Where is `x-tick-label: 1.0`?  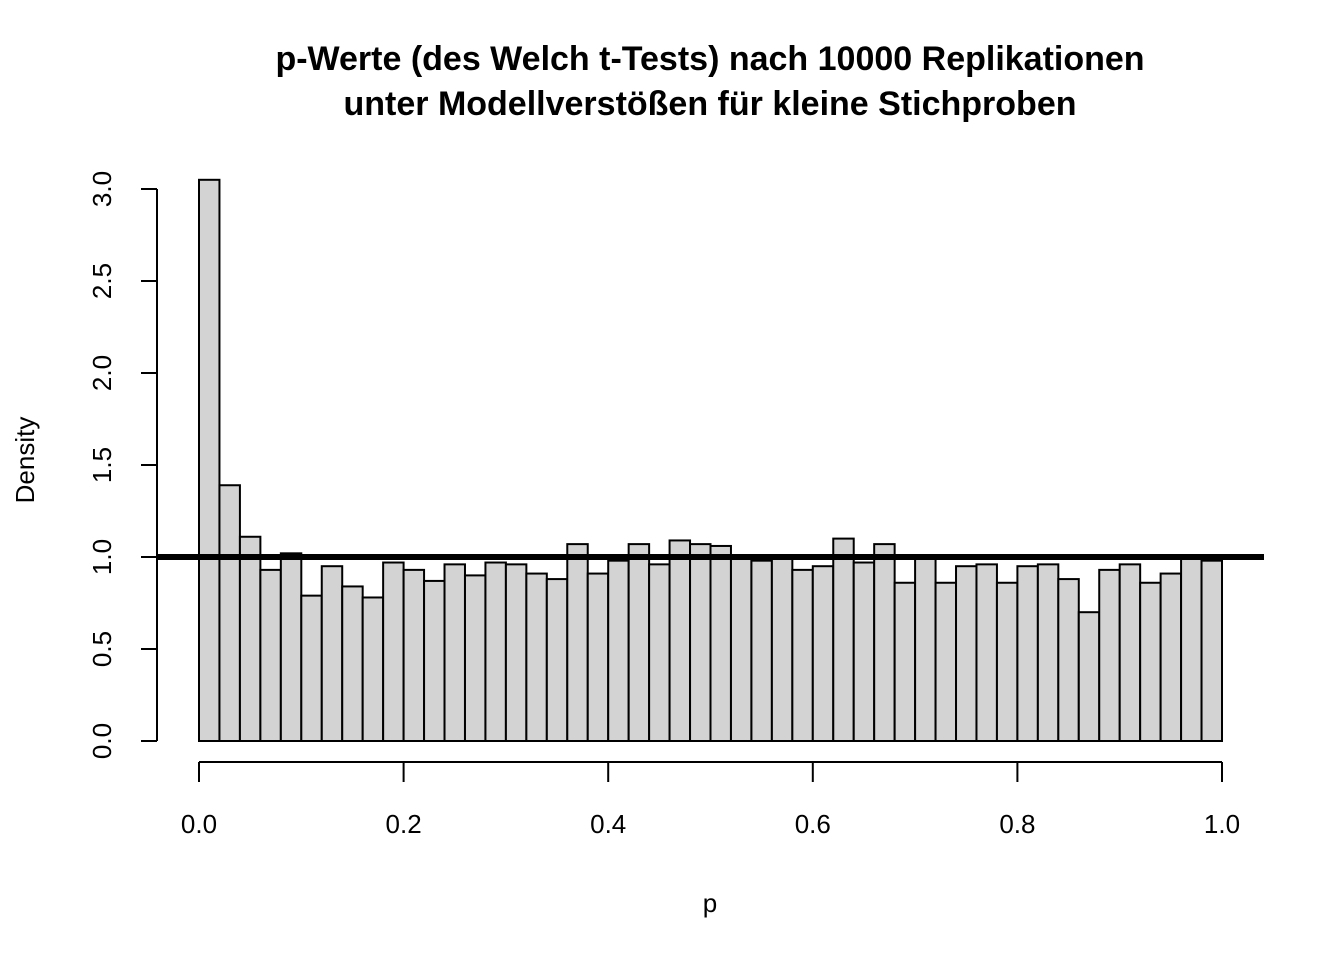 x-tick-label: 1.0 is located at coordinates (1222, 824).